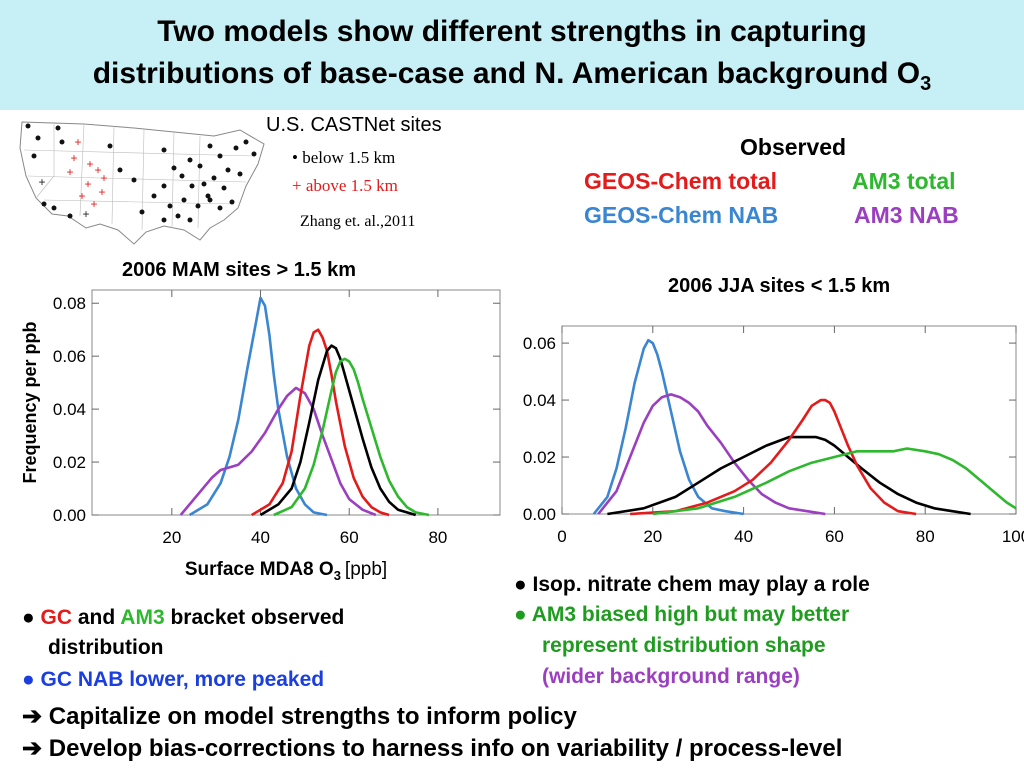 This screenshot has width=1024, height=768. Describe the element at coordinates (32, 716) in the screenshot. I see `arrow-right-icon: ➔` at that location.